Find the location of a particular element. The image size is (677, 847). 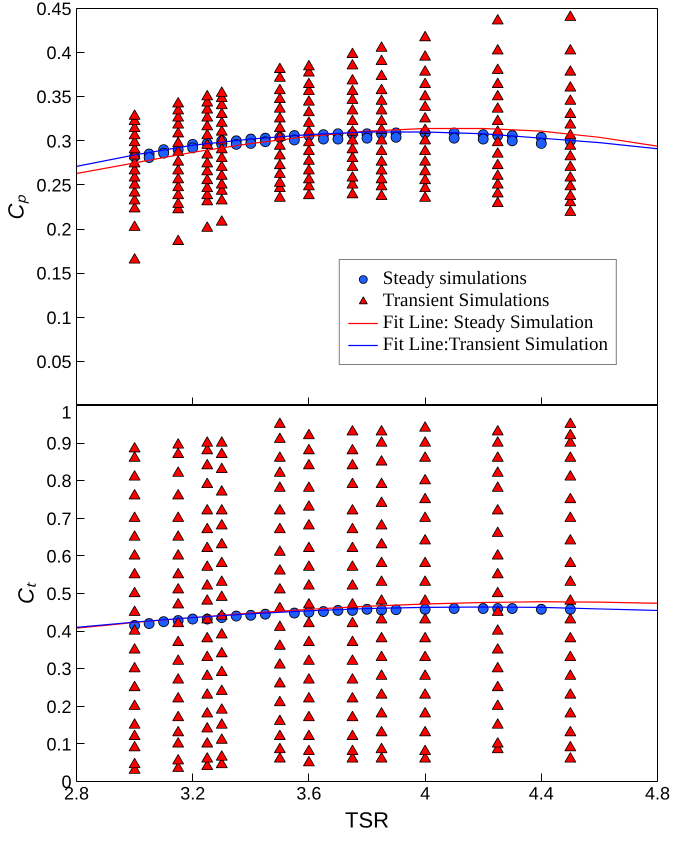

y-tick-label: 0.8 is located at coordinates (59, 481).